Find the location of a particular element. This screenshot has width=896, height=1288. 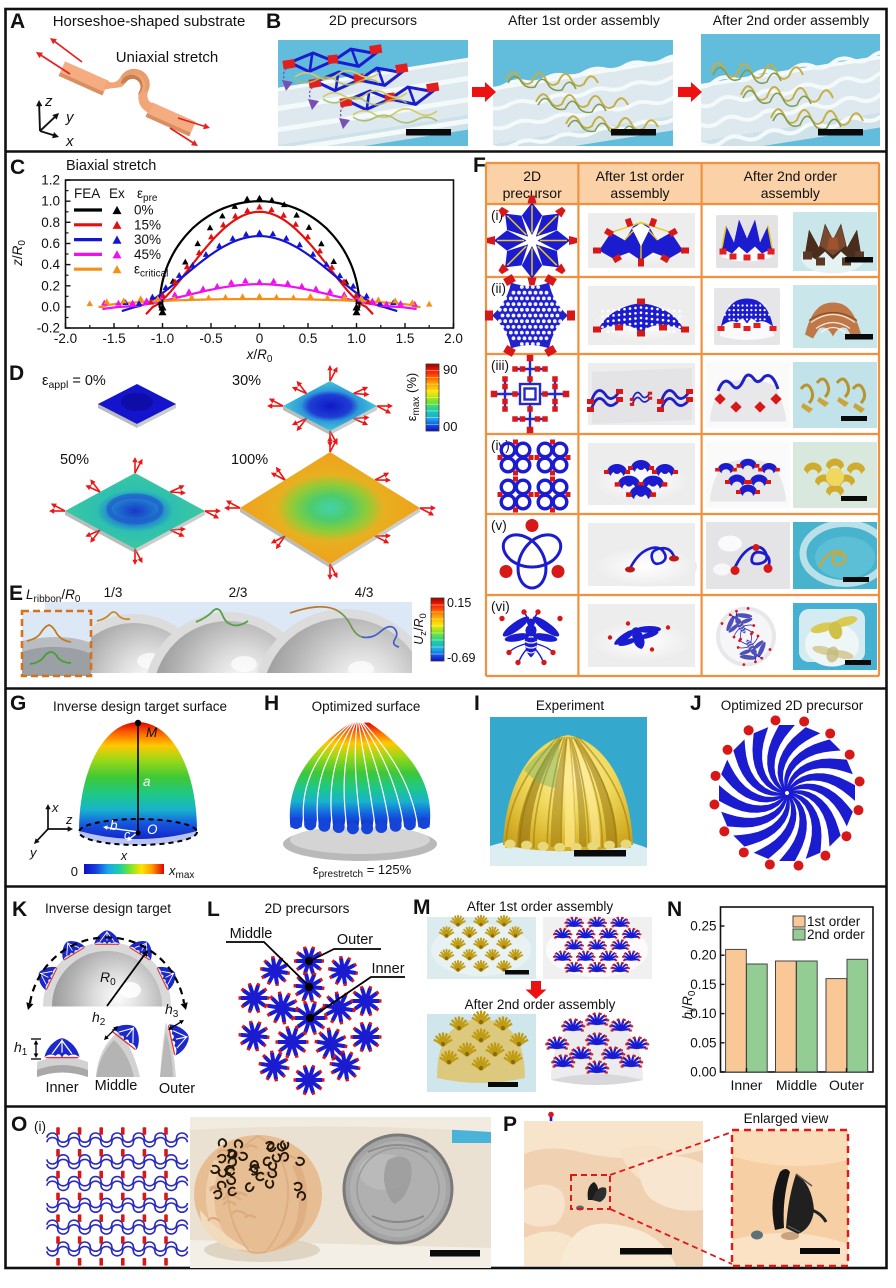

svg-text: Inverse design target is located at coordinates (108, 908).